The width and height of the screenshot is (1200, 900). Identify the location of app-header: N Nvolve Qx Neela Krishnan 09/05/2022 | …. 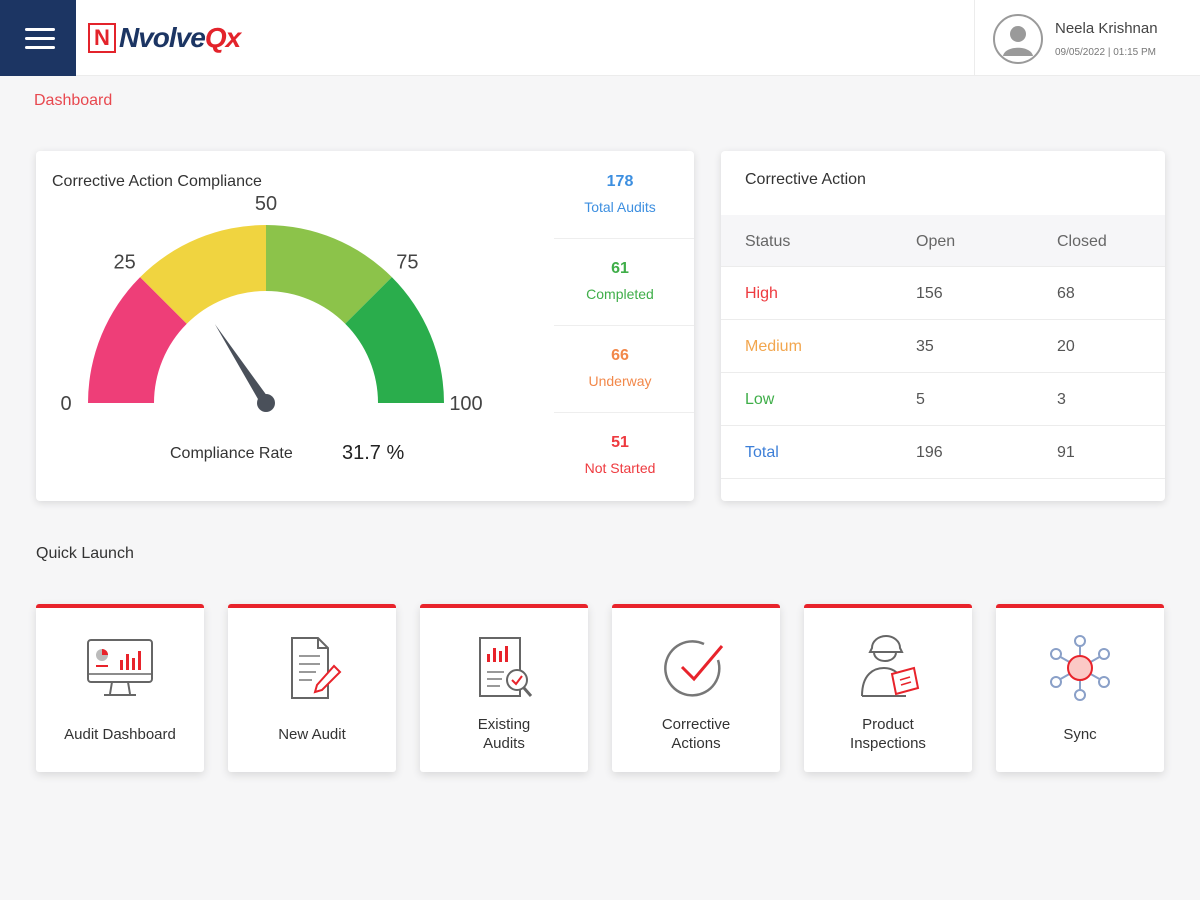
(600, 38).